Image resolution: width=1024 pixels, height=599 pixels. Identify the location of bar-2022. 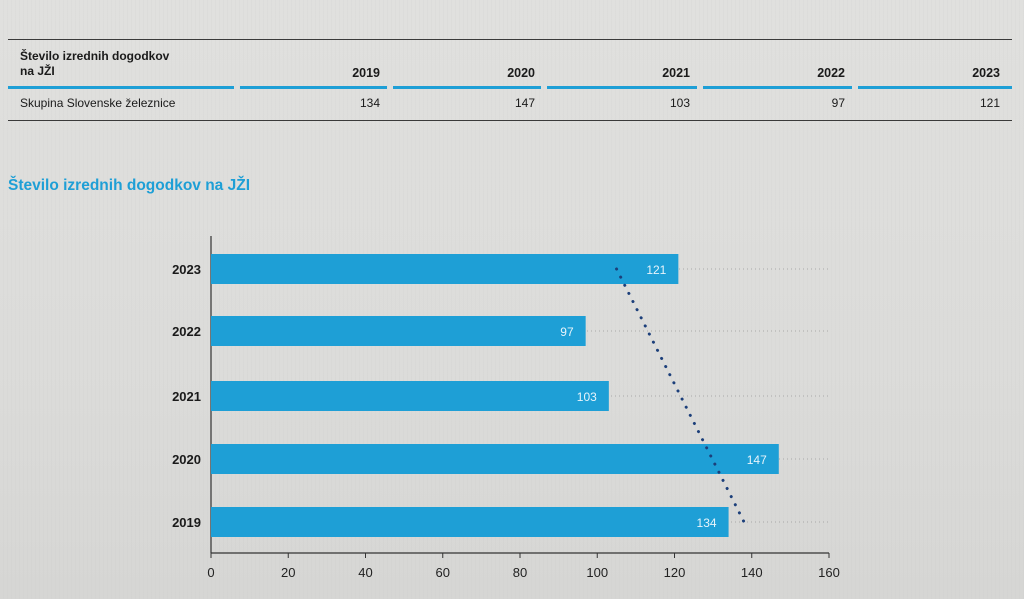
(398, 331).